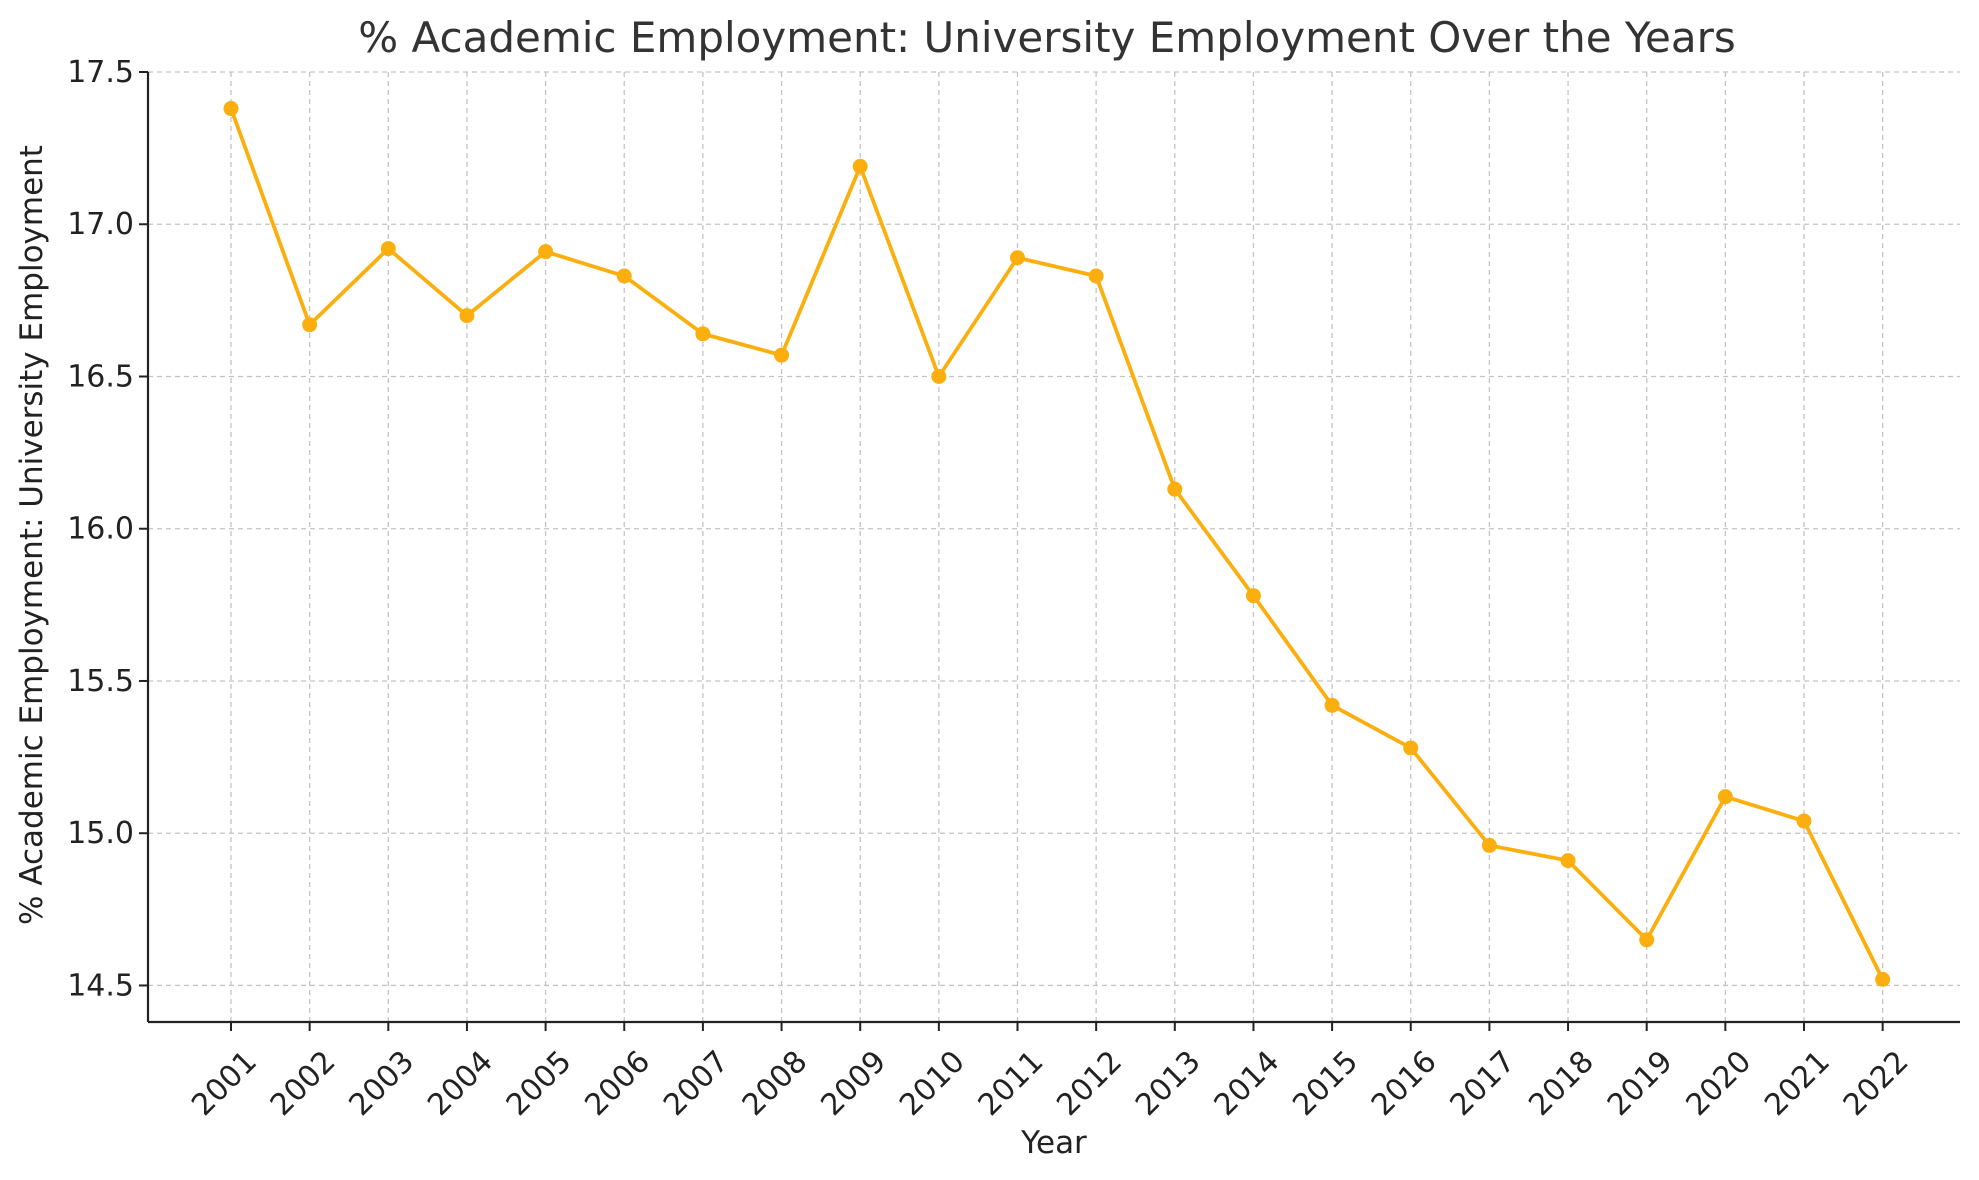 Image resolution: width=1979 pixels, height=1180 pixels. Describe the element at coordinates (100, 72) in the screenshot. I see `y-tick-label: 17.5` at that location.